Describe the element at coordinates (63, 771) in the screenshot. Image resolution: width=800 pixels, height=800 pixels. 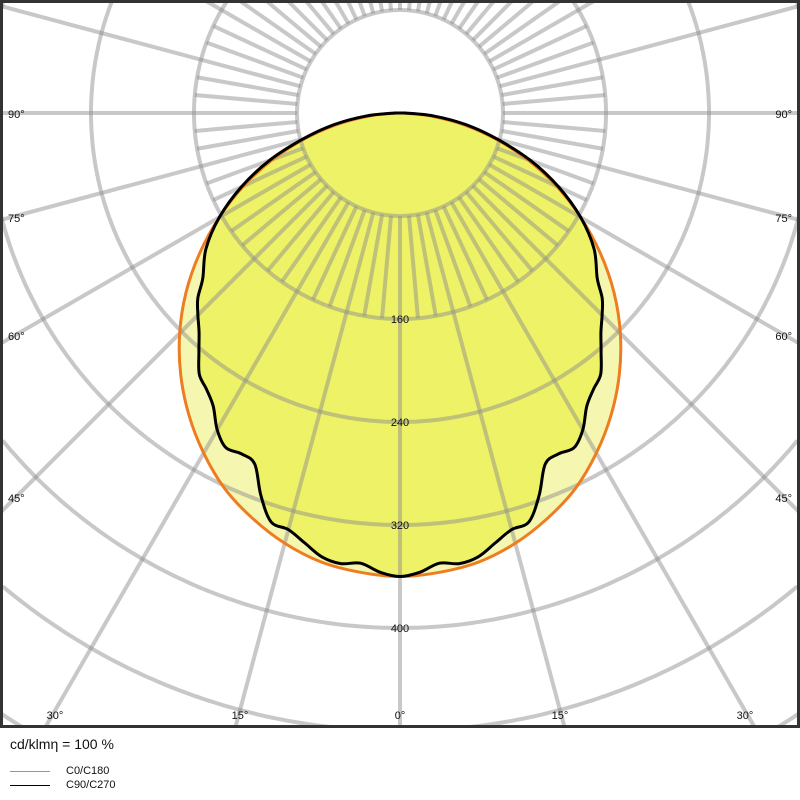
I see `legend-item-c0: C0/C180` at that location.